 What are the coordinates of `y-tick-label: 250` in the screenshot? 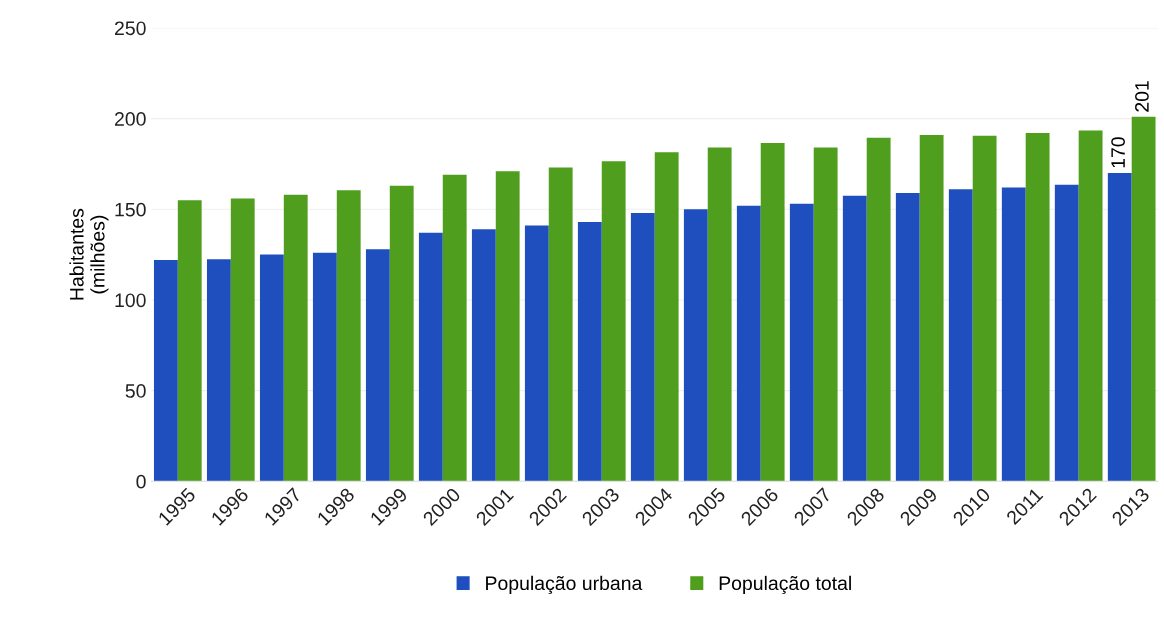 It's located at (130, 28).